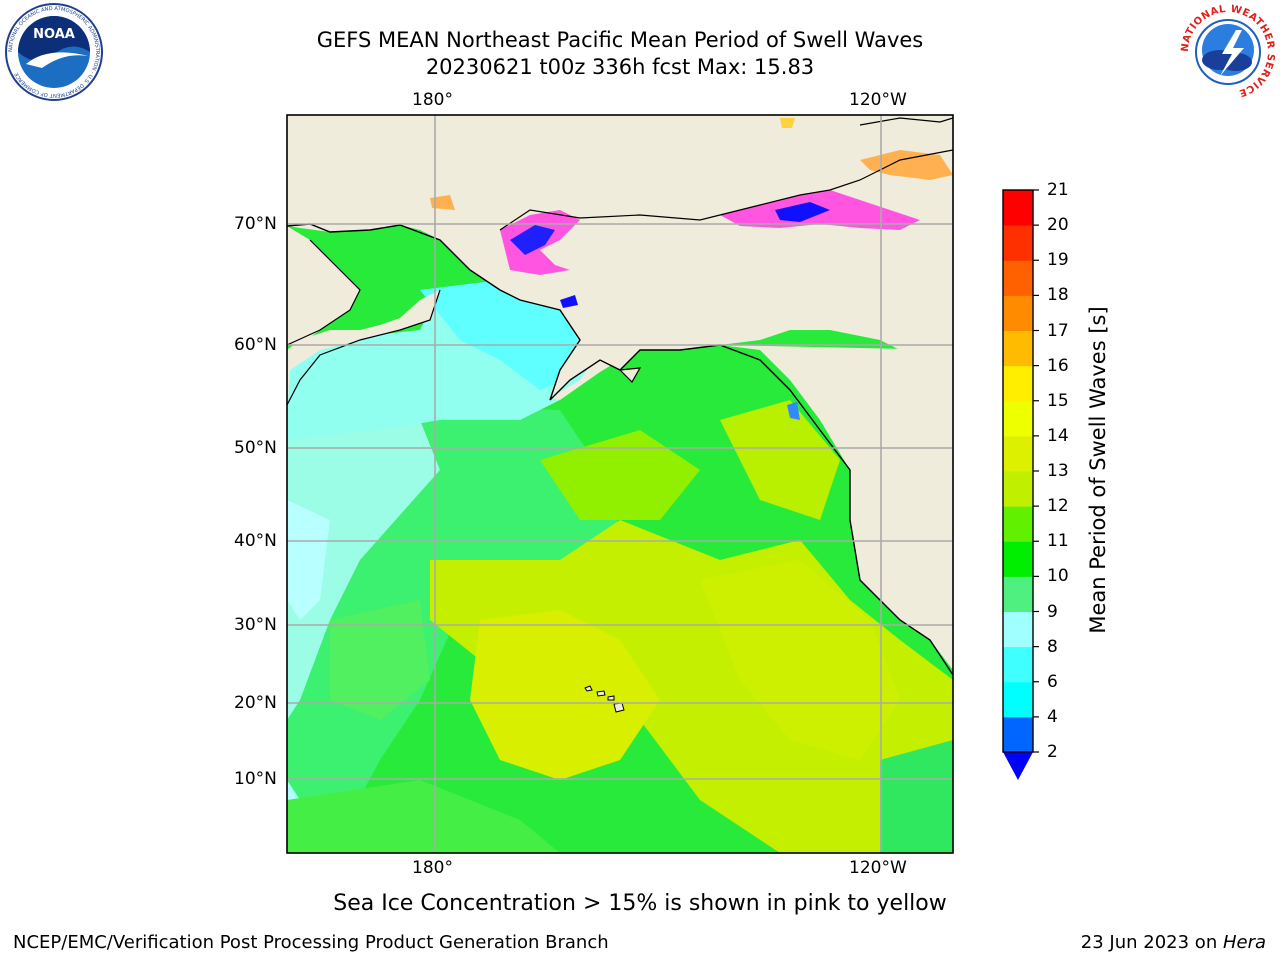 This screenshot has width=1280, height=960. What do you see at coordinates (255, 541) in the screenshot?
I see `lat-label-40n: 40°N` at bounding box center [255, 541].